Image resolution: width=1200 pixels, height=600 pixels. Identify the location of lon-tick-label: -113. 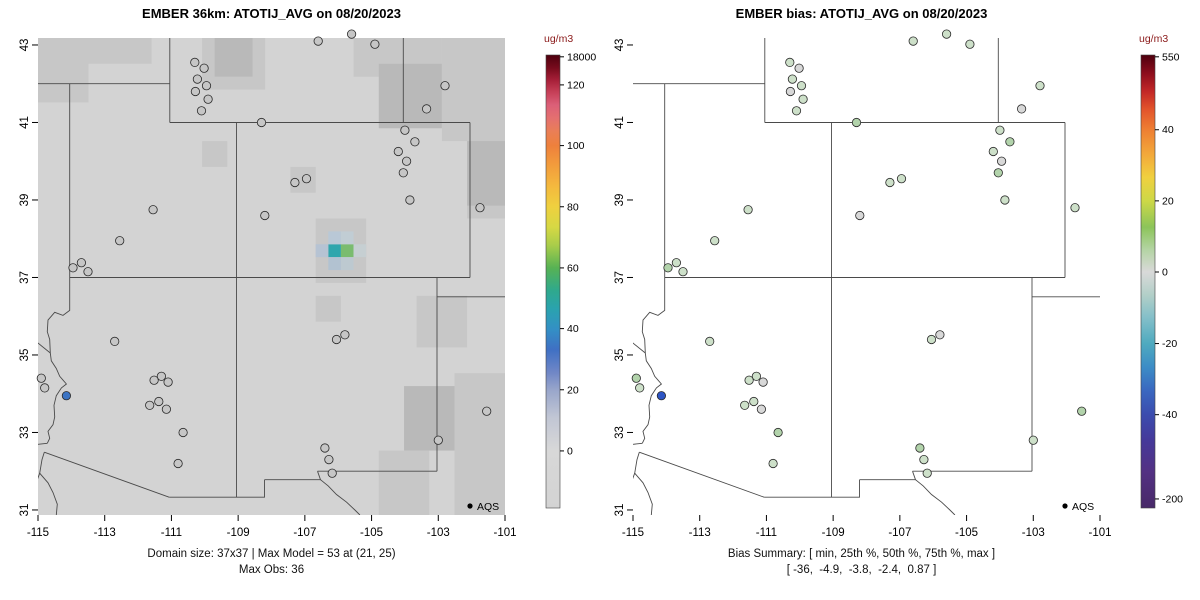
(700, 533).